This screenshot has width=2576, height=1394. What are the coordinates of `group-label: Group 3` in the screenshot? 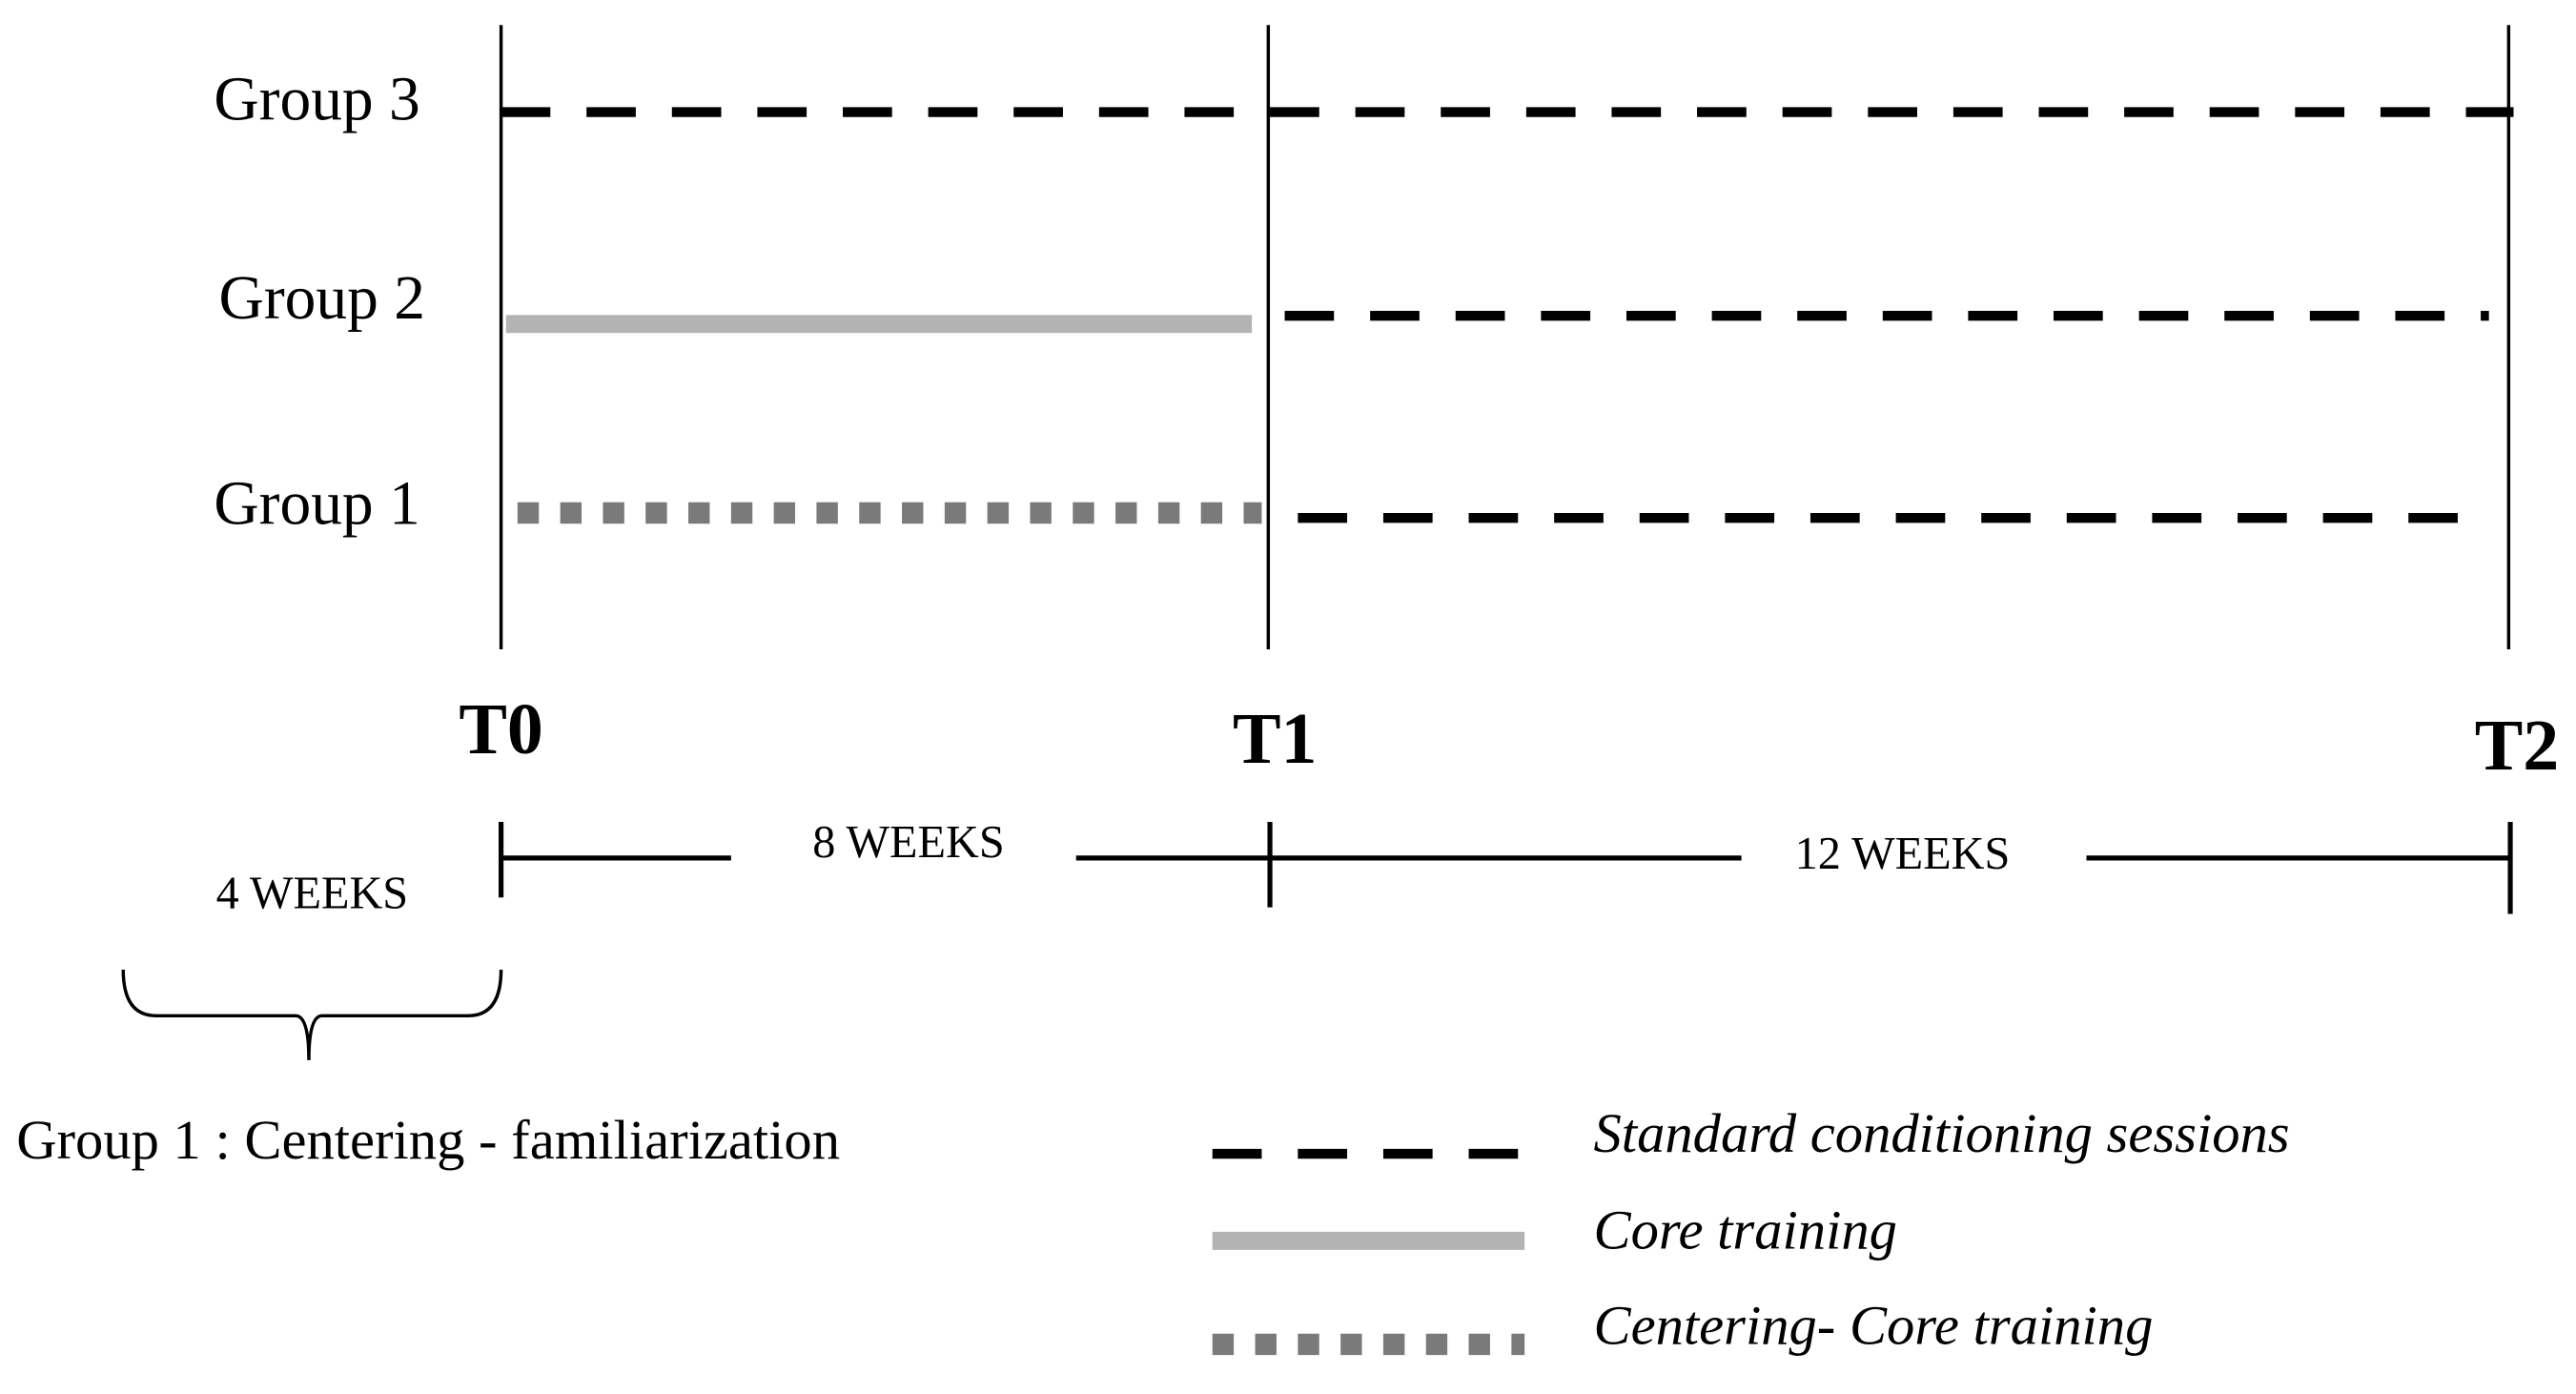 It's located at (317, 100).